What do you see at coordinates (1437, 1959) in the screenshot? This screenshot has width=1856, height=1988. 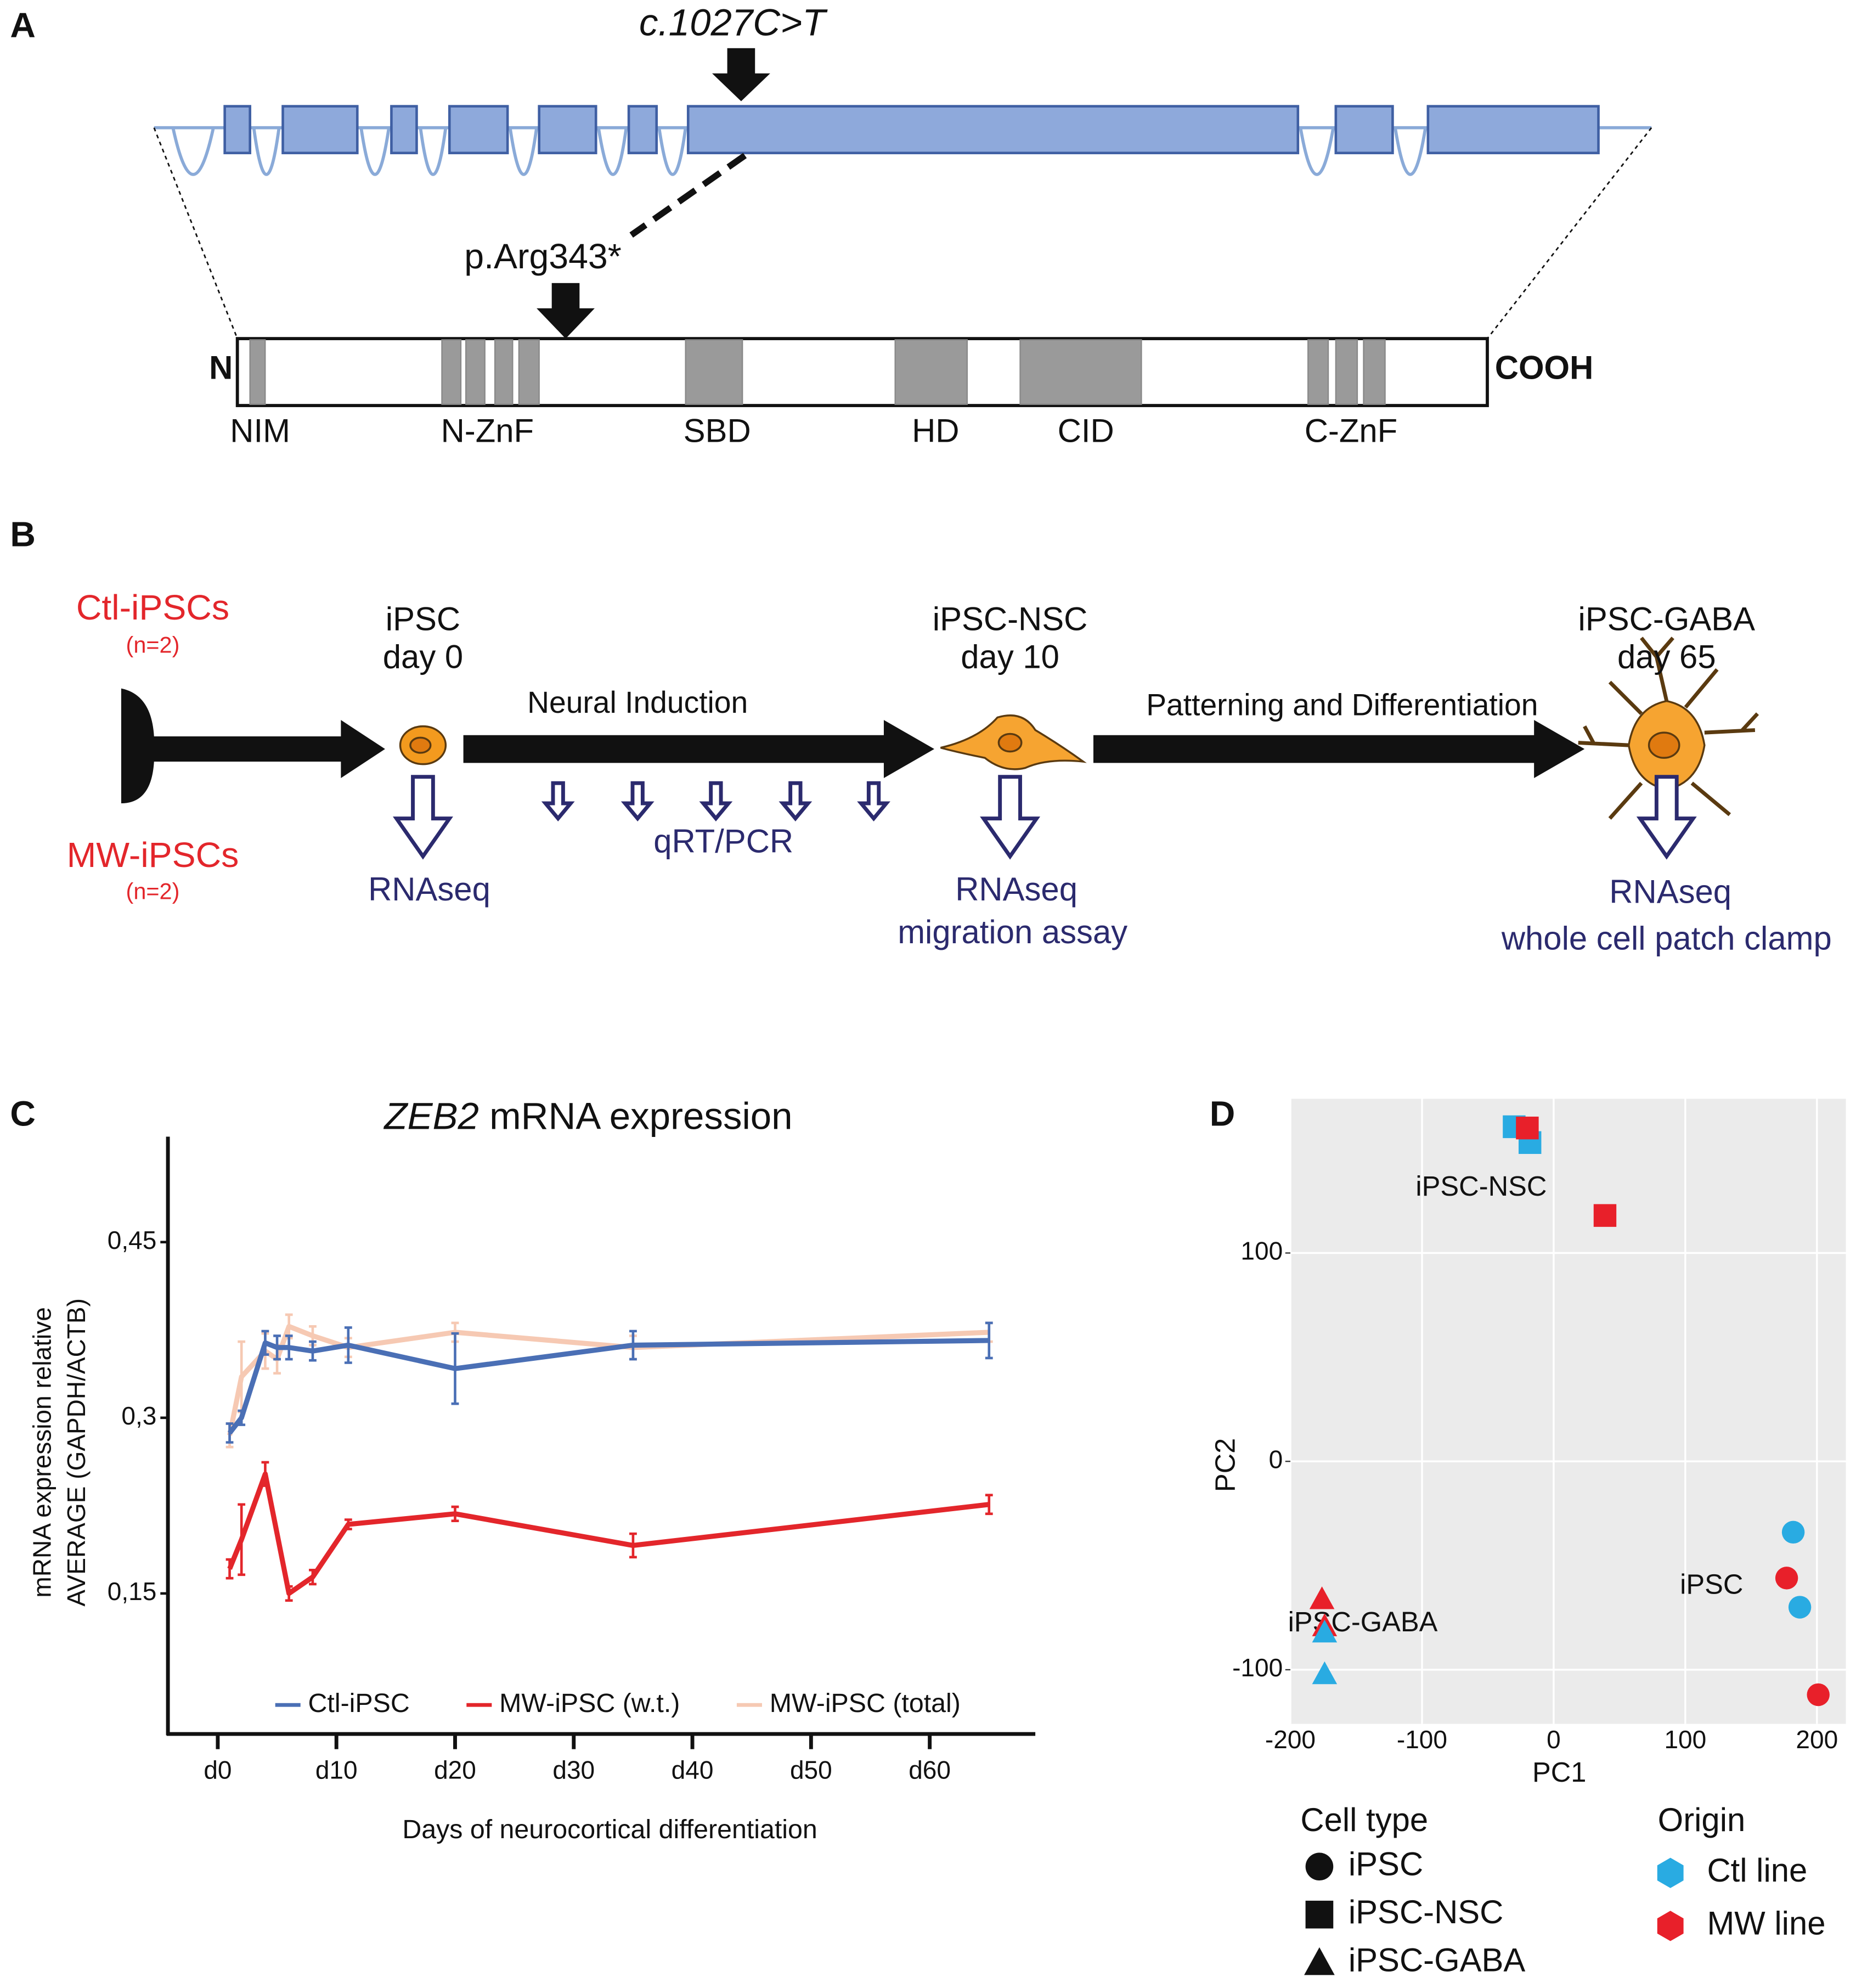 I see `legend-label: iPSC-GABA` at bounding box center [1437, 1959].